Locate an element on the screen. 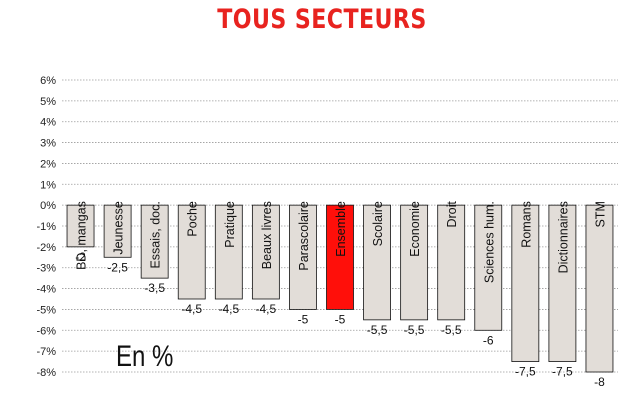  category-label: Scolaire is located at coordinates (378, 223).